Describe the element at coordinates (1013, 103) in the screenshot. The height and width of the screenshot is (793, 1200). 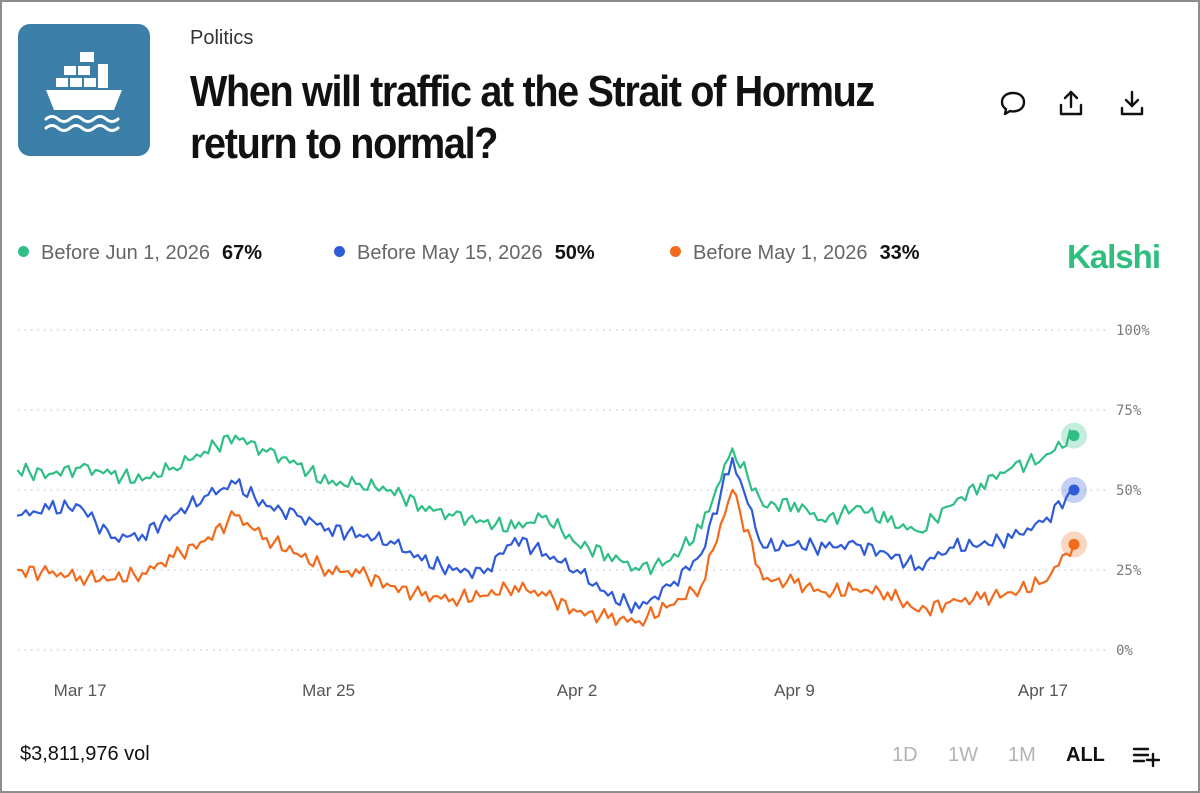
I see `comment-icon` at that location.